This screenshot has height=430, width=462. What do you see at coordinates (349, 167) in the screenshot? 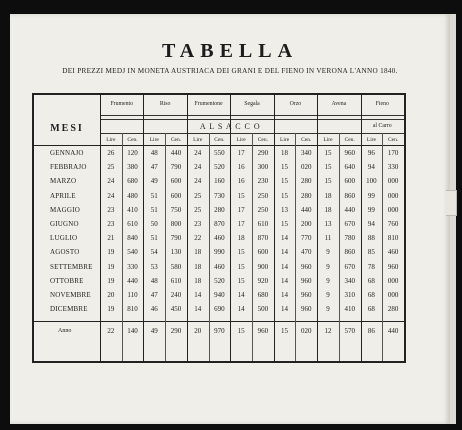
I see `price-cell: 640` at bounding box center [349, 167].